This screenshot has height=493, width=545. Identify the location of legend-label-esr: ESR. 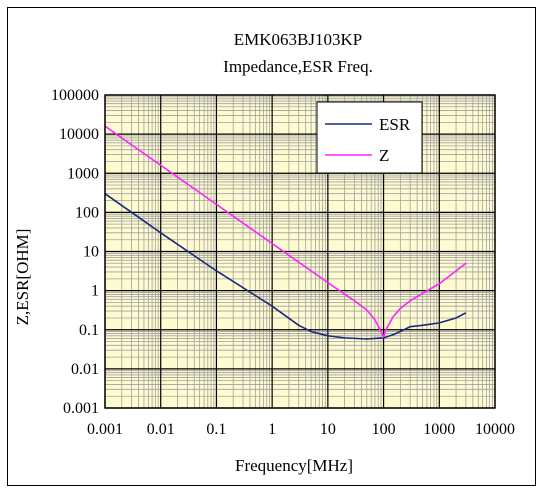
(395, 124).